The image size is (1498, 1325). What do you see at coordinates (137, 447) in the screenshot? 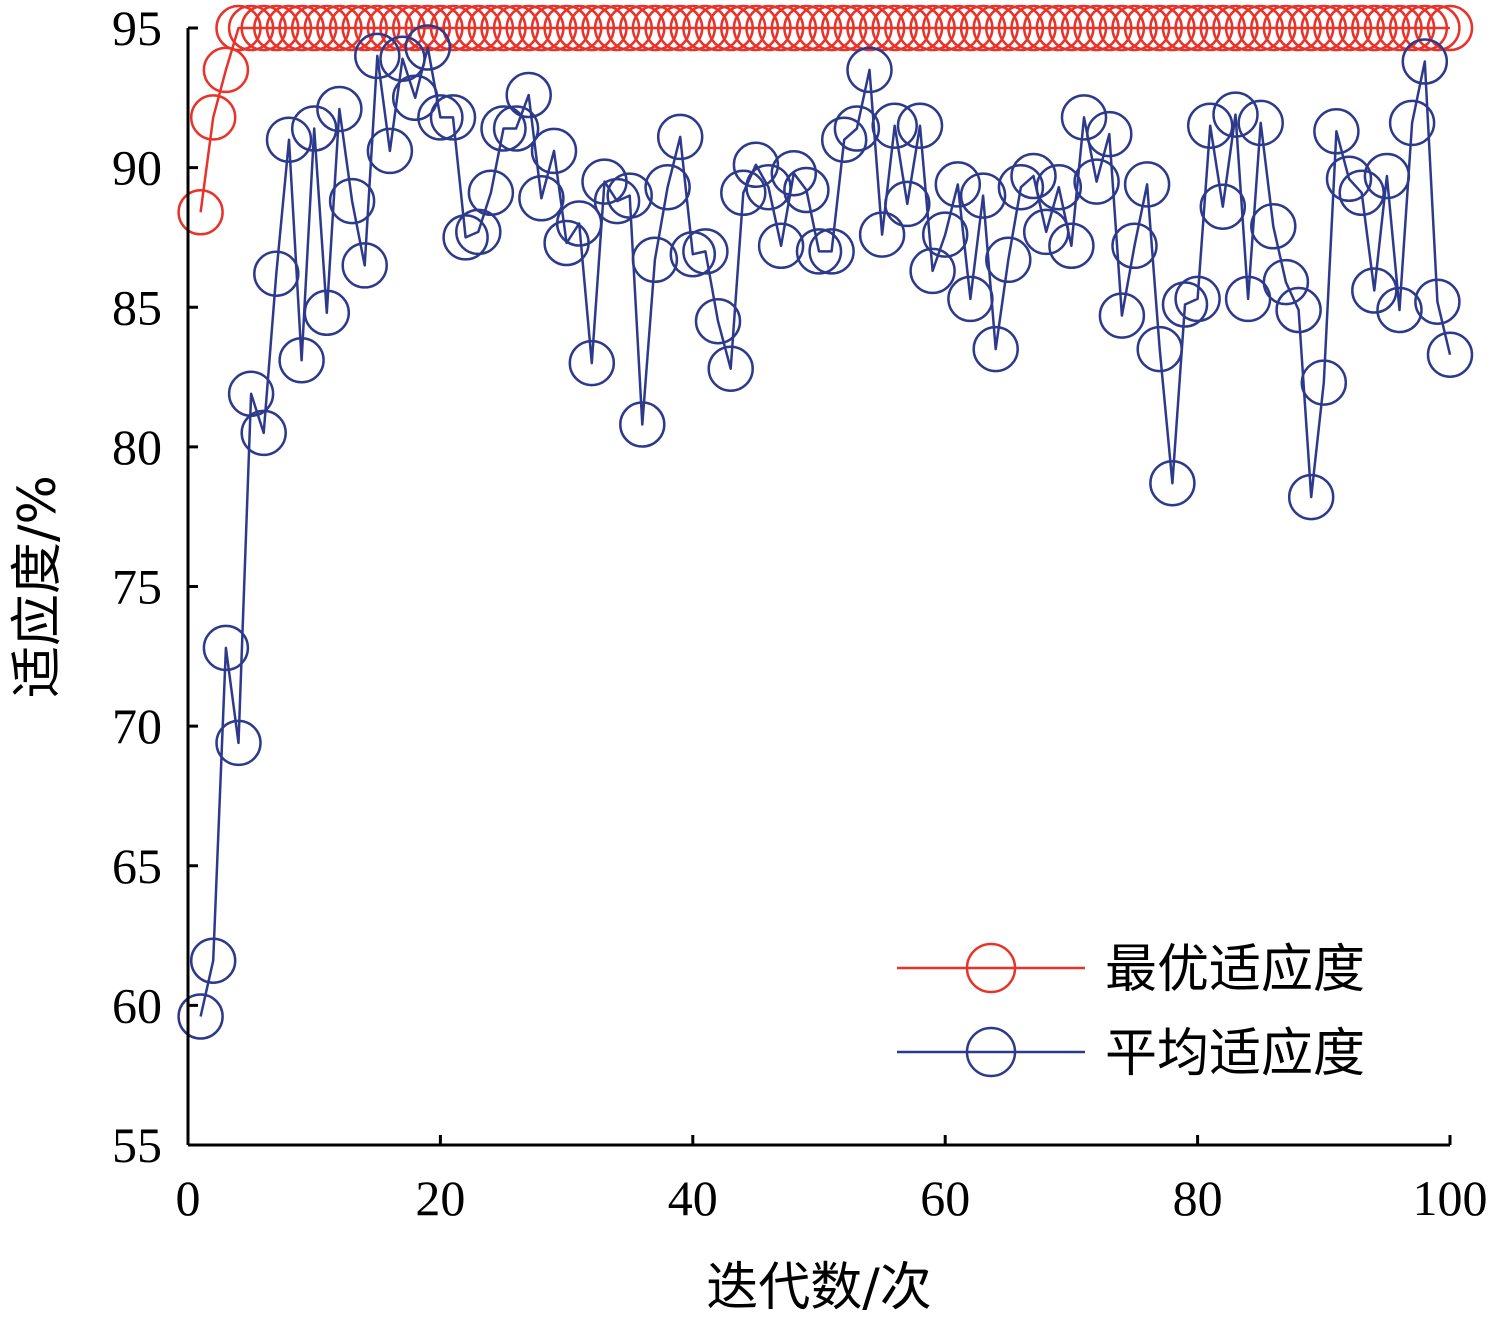
I see `y-tick-label: 80` at bounding box center [137, 447].